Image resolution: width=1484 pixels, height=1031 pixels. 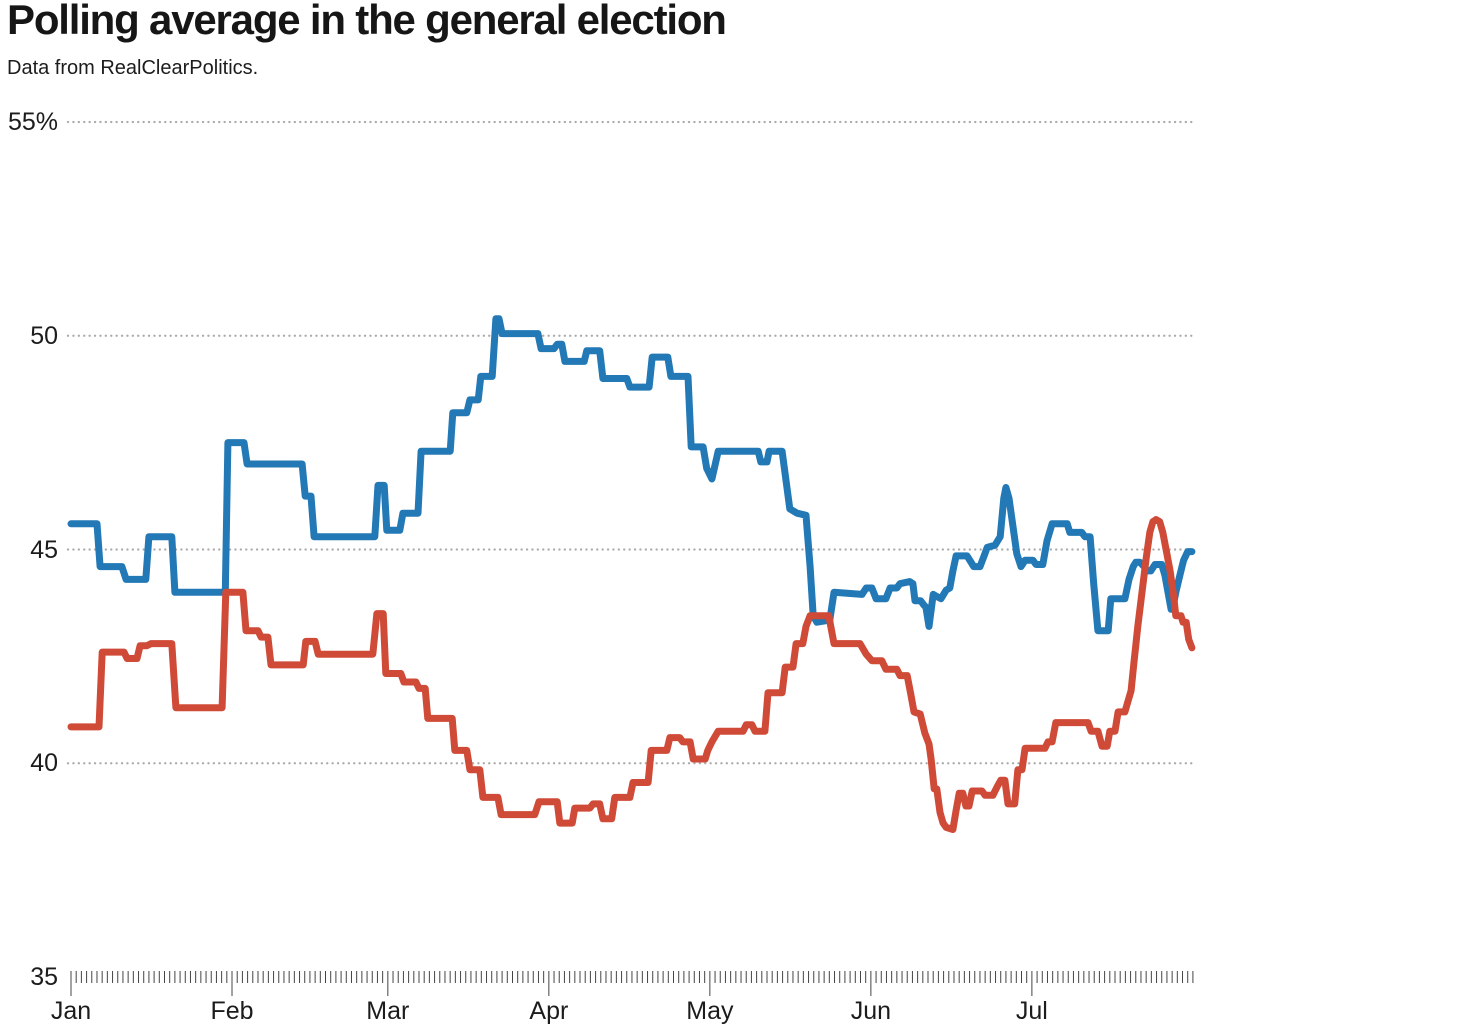 What do you see at coordinates (44, 763) in the screenshot?
I see `y-axis-label-40: 40` at bounding box center [44, 763].